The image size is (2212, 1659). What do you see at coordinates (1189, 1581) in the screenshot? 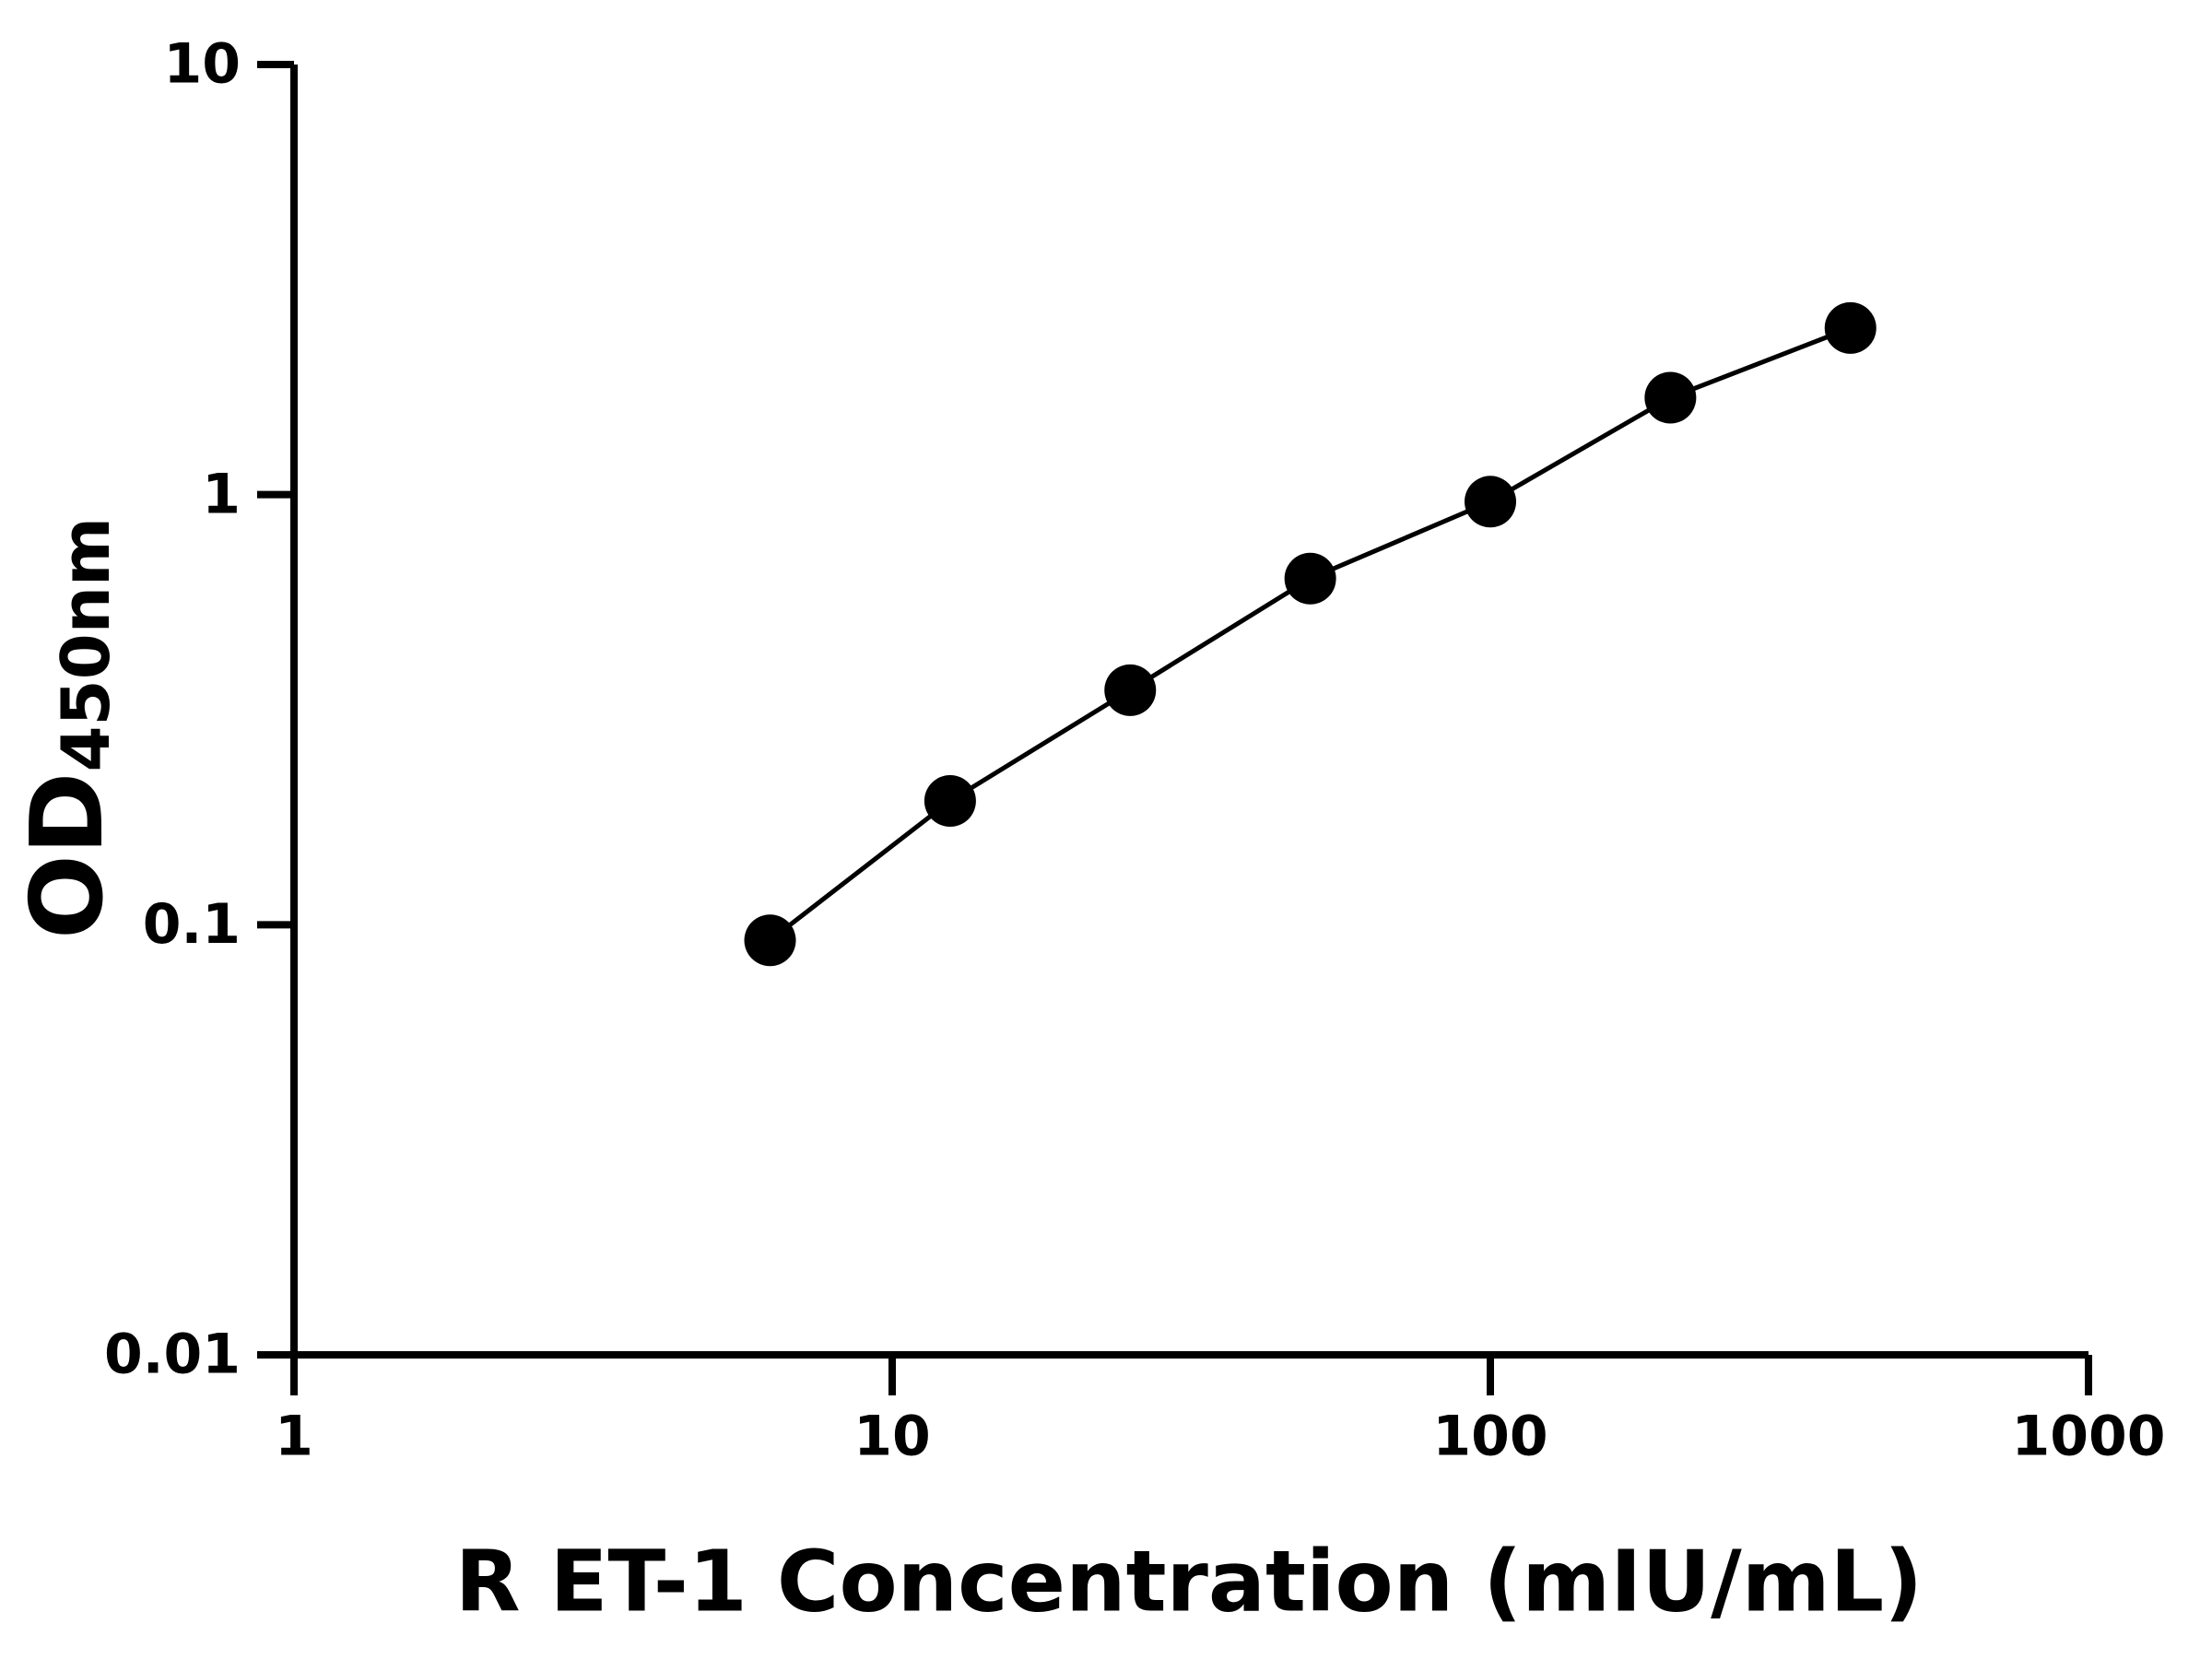
I see `x-axis-label: R ET-1 Concentration (mIU/mL)` at bounding box center [1189, 1581].